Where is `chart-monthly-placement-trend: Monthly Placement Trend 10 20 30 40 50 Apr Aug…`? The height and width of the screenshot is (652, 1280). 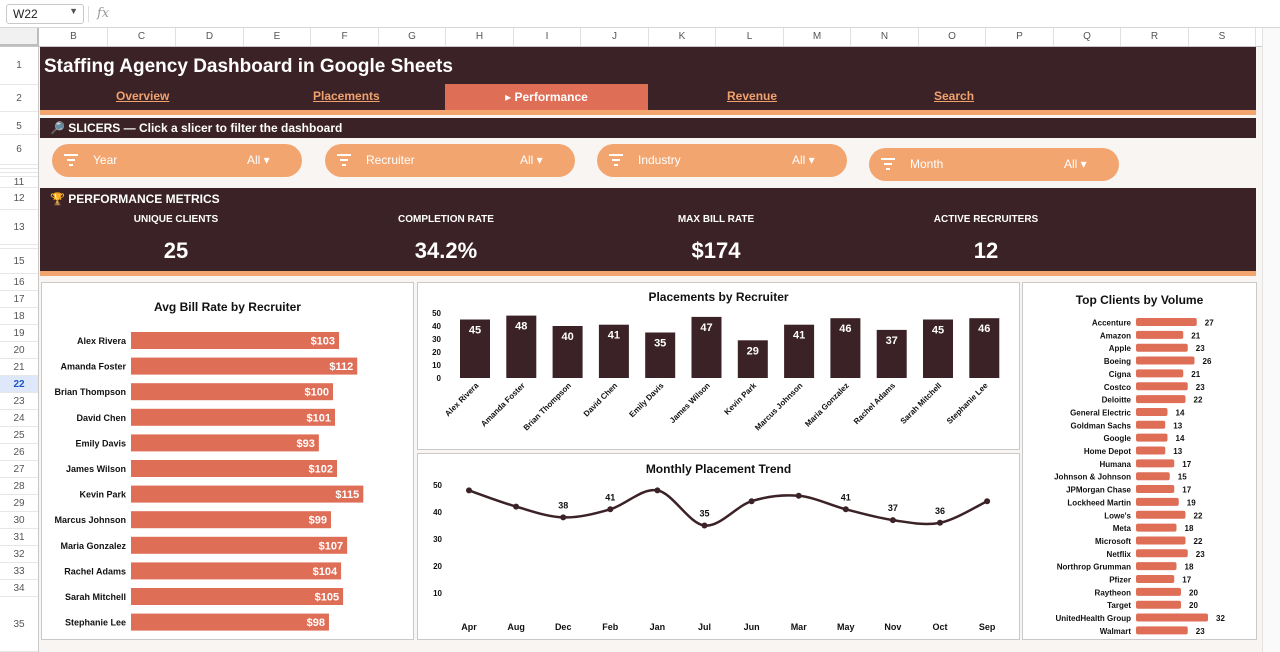
chart-monthly-placement-trend: Monthly Placement Trend 10 20 30 40 50 Apr Aug… is located at coordinates (718, 546).